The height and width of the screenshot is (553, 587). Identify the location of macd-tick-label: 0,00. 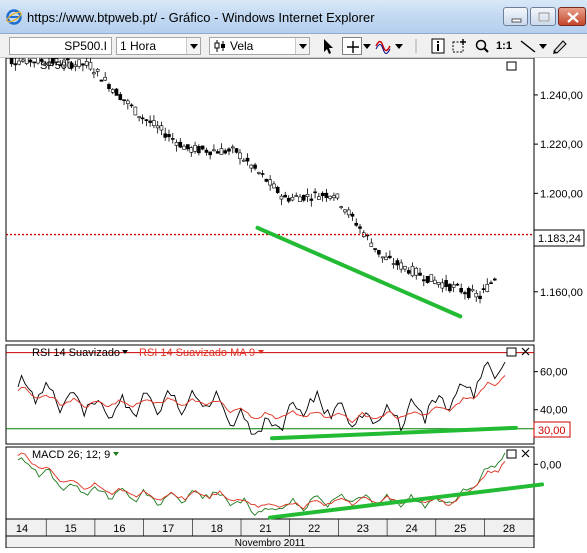
(550, 465).